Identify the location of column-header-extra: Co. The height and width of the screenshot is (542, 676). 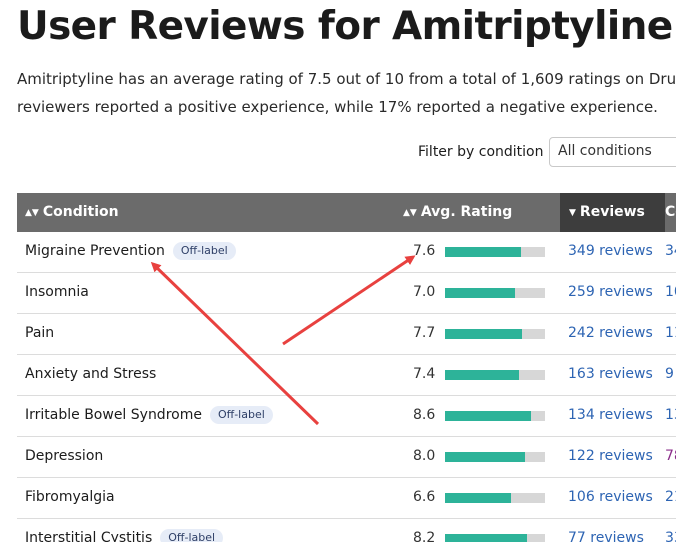
(670, 212).